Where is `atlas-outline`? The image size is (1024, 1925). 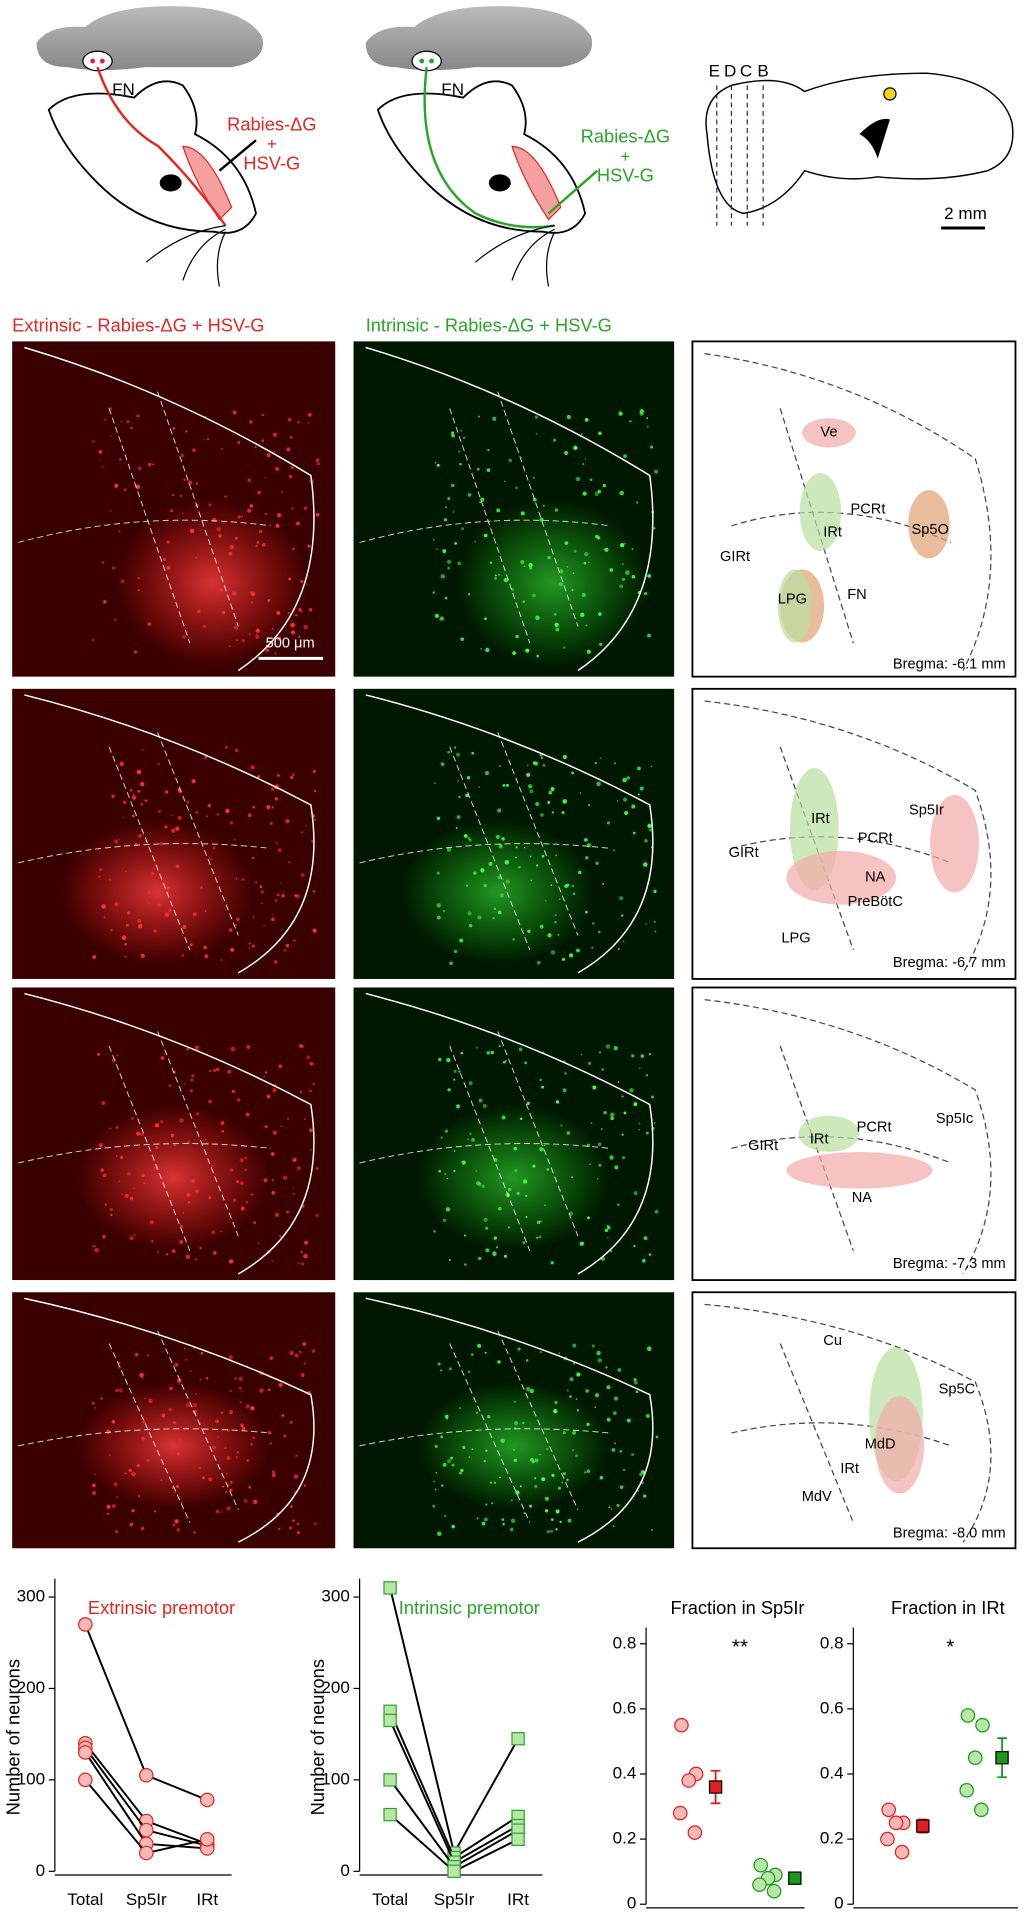
atlas-outline is located at coordinates (485, 841).